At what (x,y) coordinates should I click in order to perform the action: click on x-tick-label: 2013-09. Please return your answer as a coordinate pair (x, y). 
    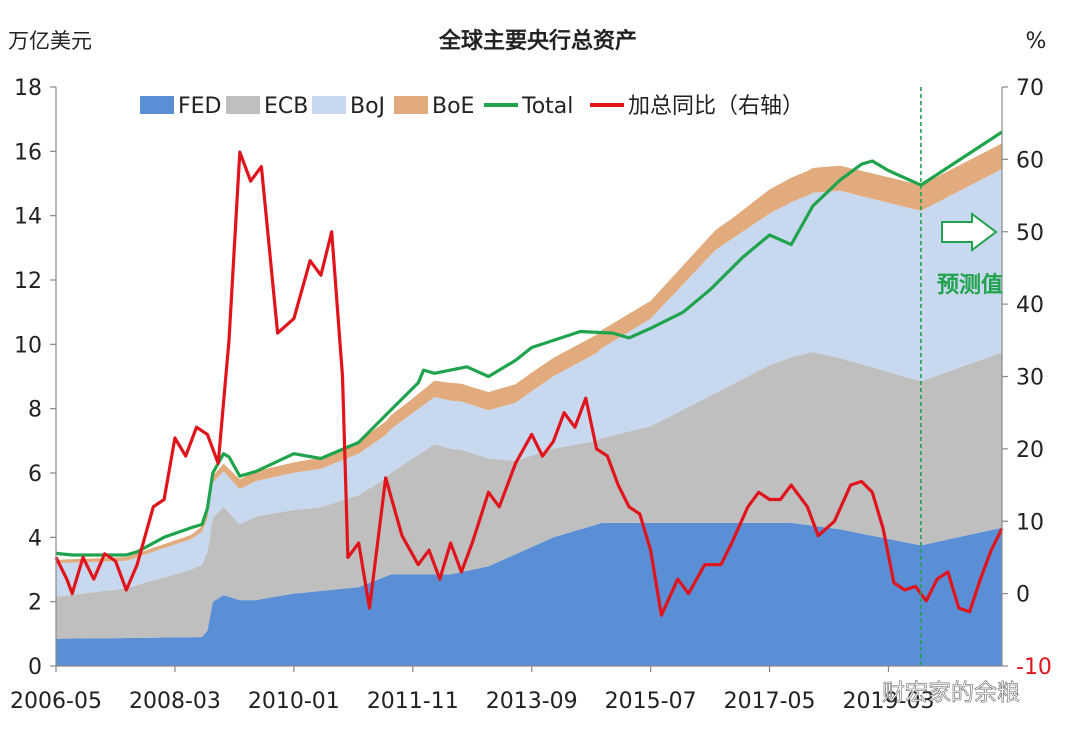
    Looking at the image, I should click on (532, 701).